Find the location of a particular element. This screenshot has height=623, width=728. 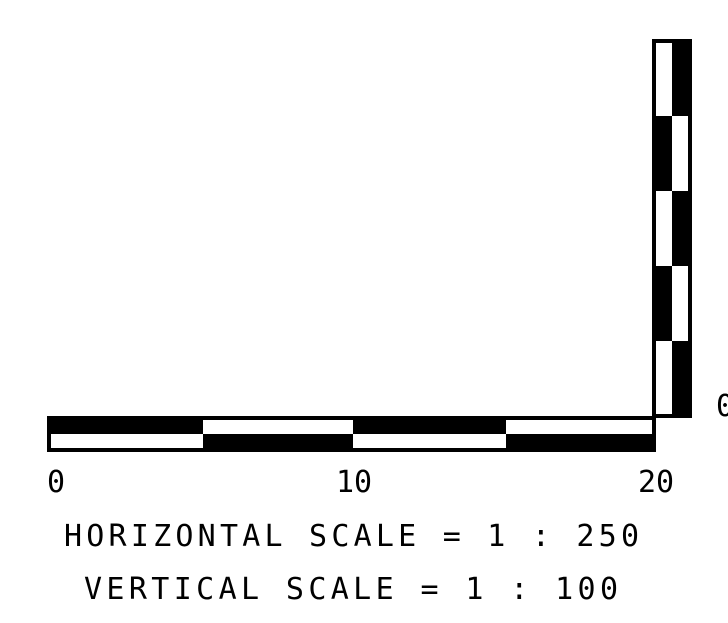

hbar-segment-3-top is located at coordinates (429, 426).